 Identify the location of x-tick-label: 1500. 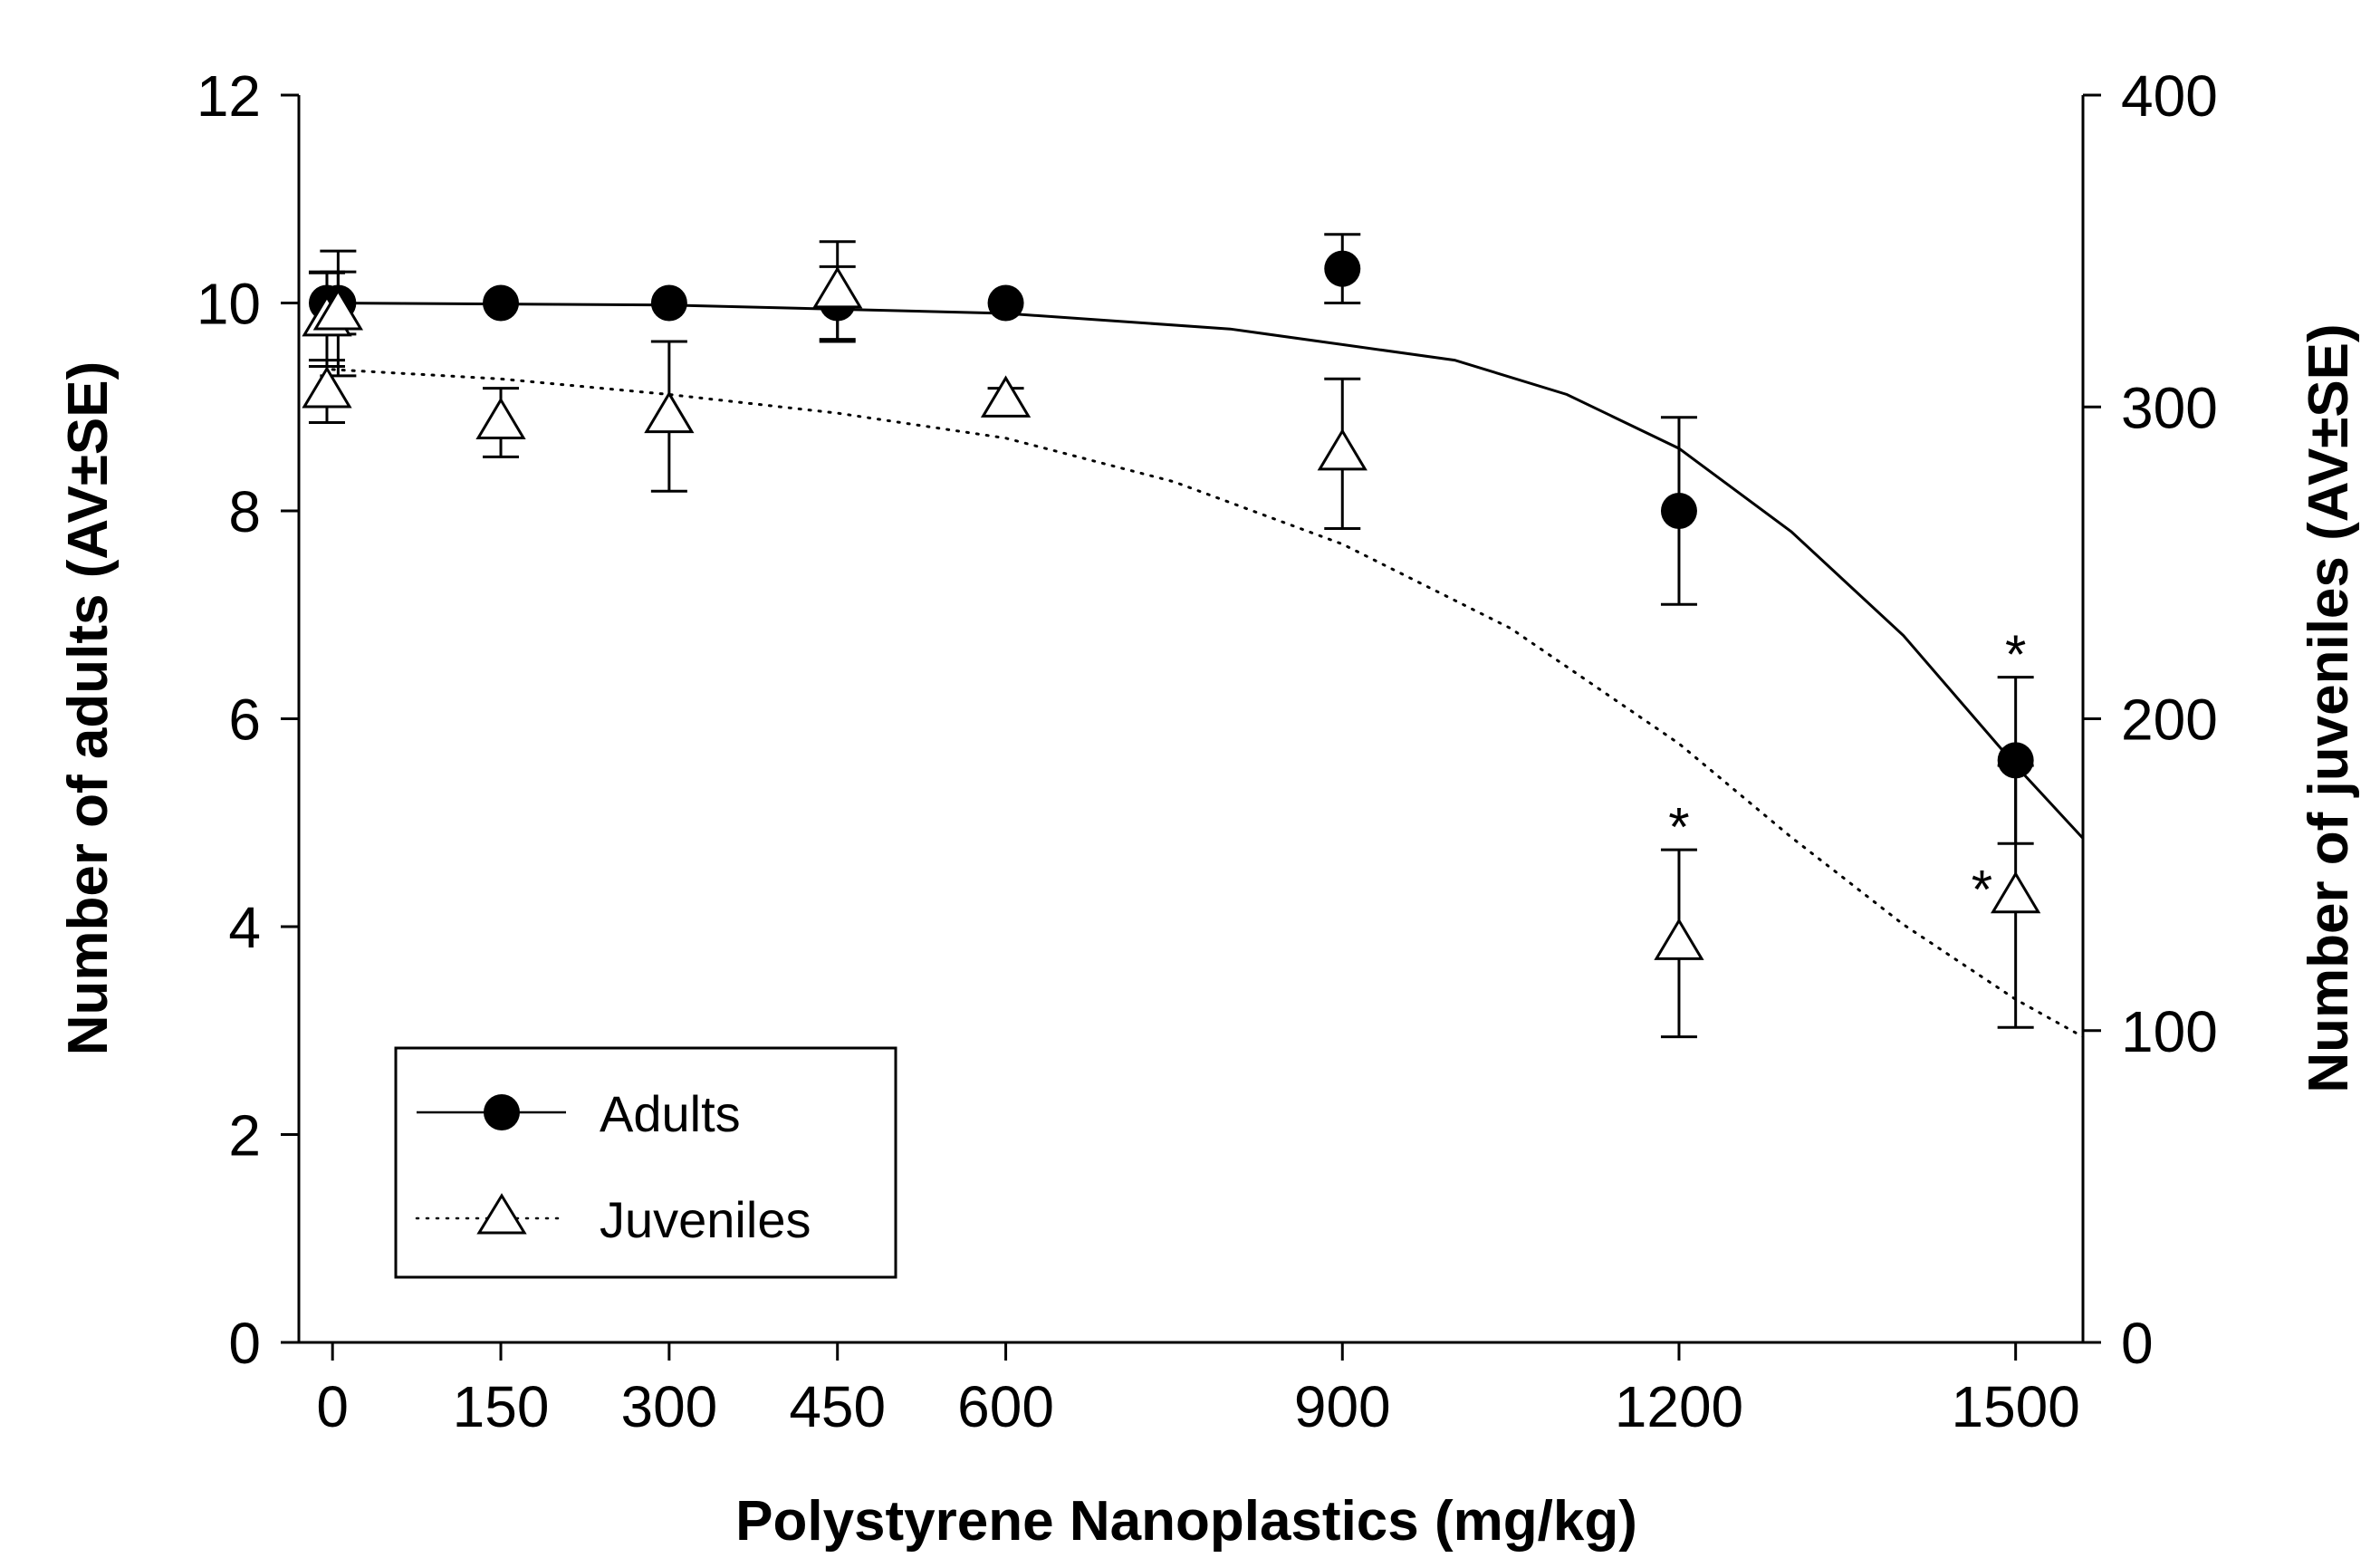
(2015, 1406).